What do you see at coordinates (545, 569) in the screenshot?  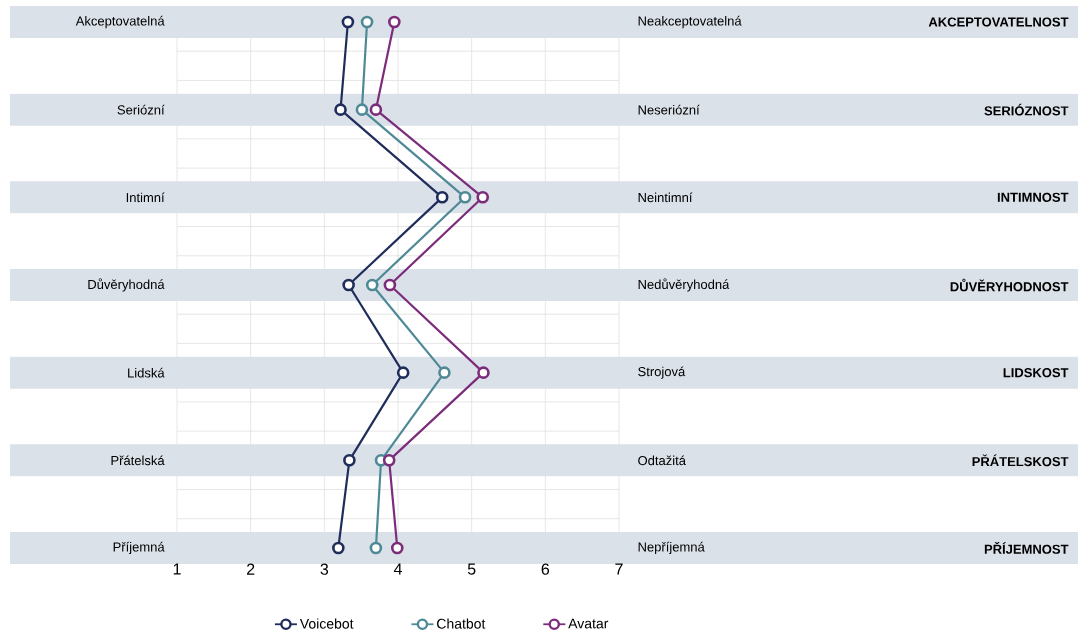 I see `x-tick-label: 6` at bounding box center [545, 569].